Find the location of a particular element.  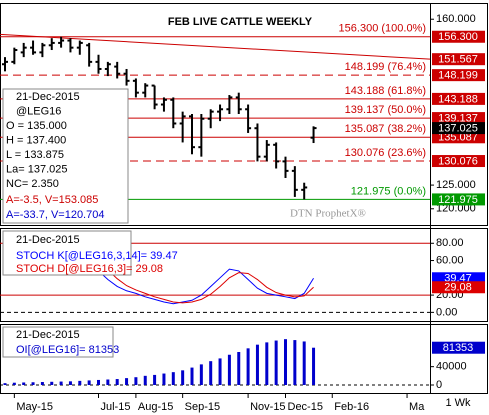

last-price-label-box is located at coordinates (458, 128).